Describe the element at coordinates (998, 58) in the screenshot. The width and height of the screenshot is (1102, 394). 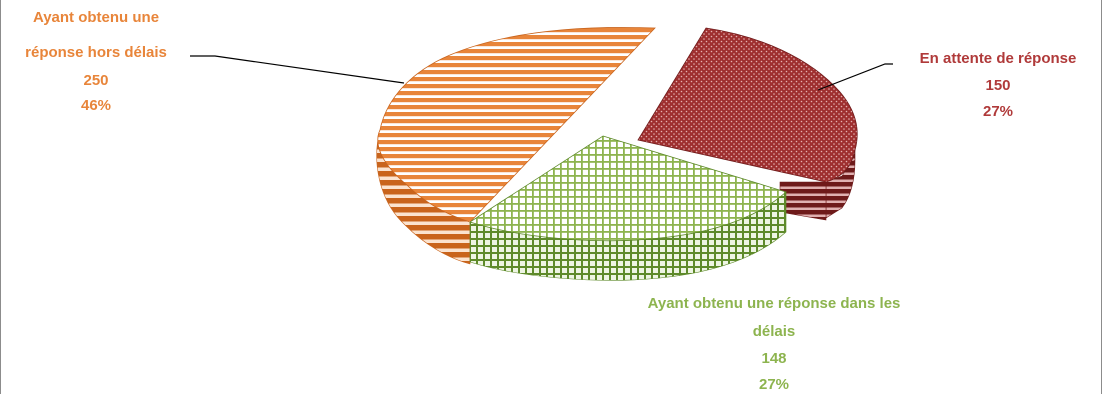
I see `label-red-line-1: En attente de réponse` at that location.